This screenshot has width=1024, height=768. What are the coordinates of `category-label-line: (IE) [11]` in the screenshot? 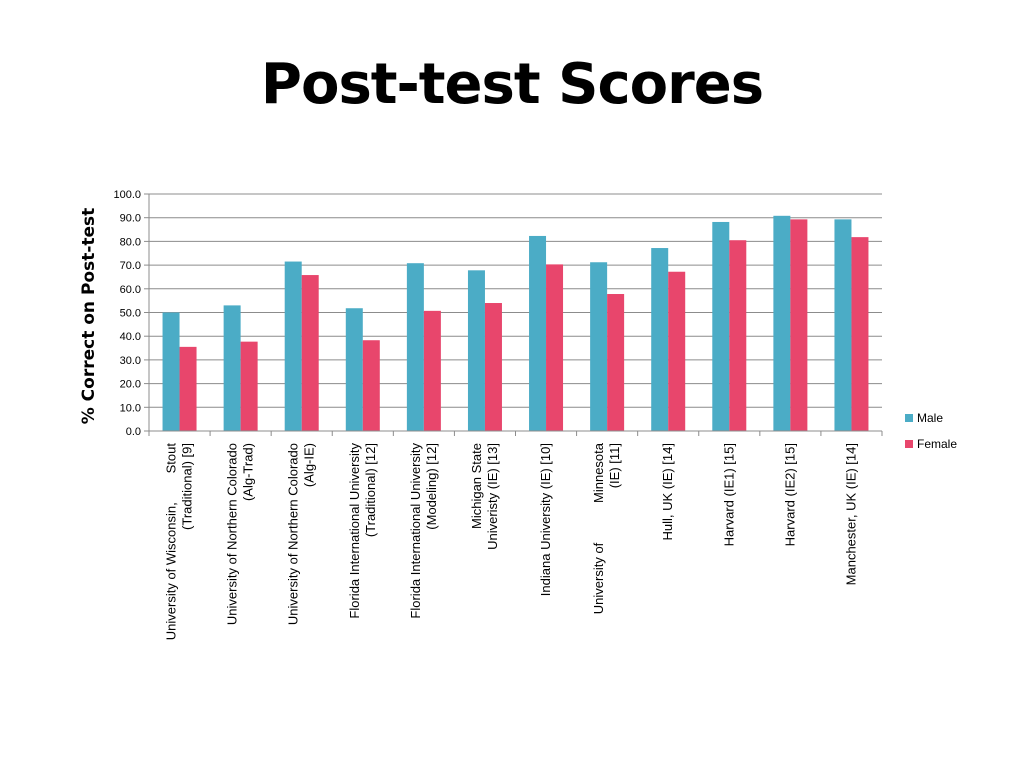 It's located at (614, 465).